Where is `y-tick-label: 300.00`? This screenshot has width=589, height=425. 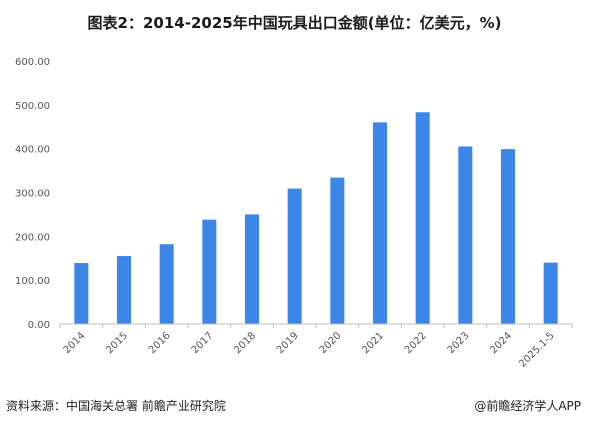 y-tick-label: 300.00 is located at coordinates (32, 194).